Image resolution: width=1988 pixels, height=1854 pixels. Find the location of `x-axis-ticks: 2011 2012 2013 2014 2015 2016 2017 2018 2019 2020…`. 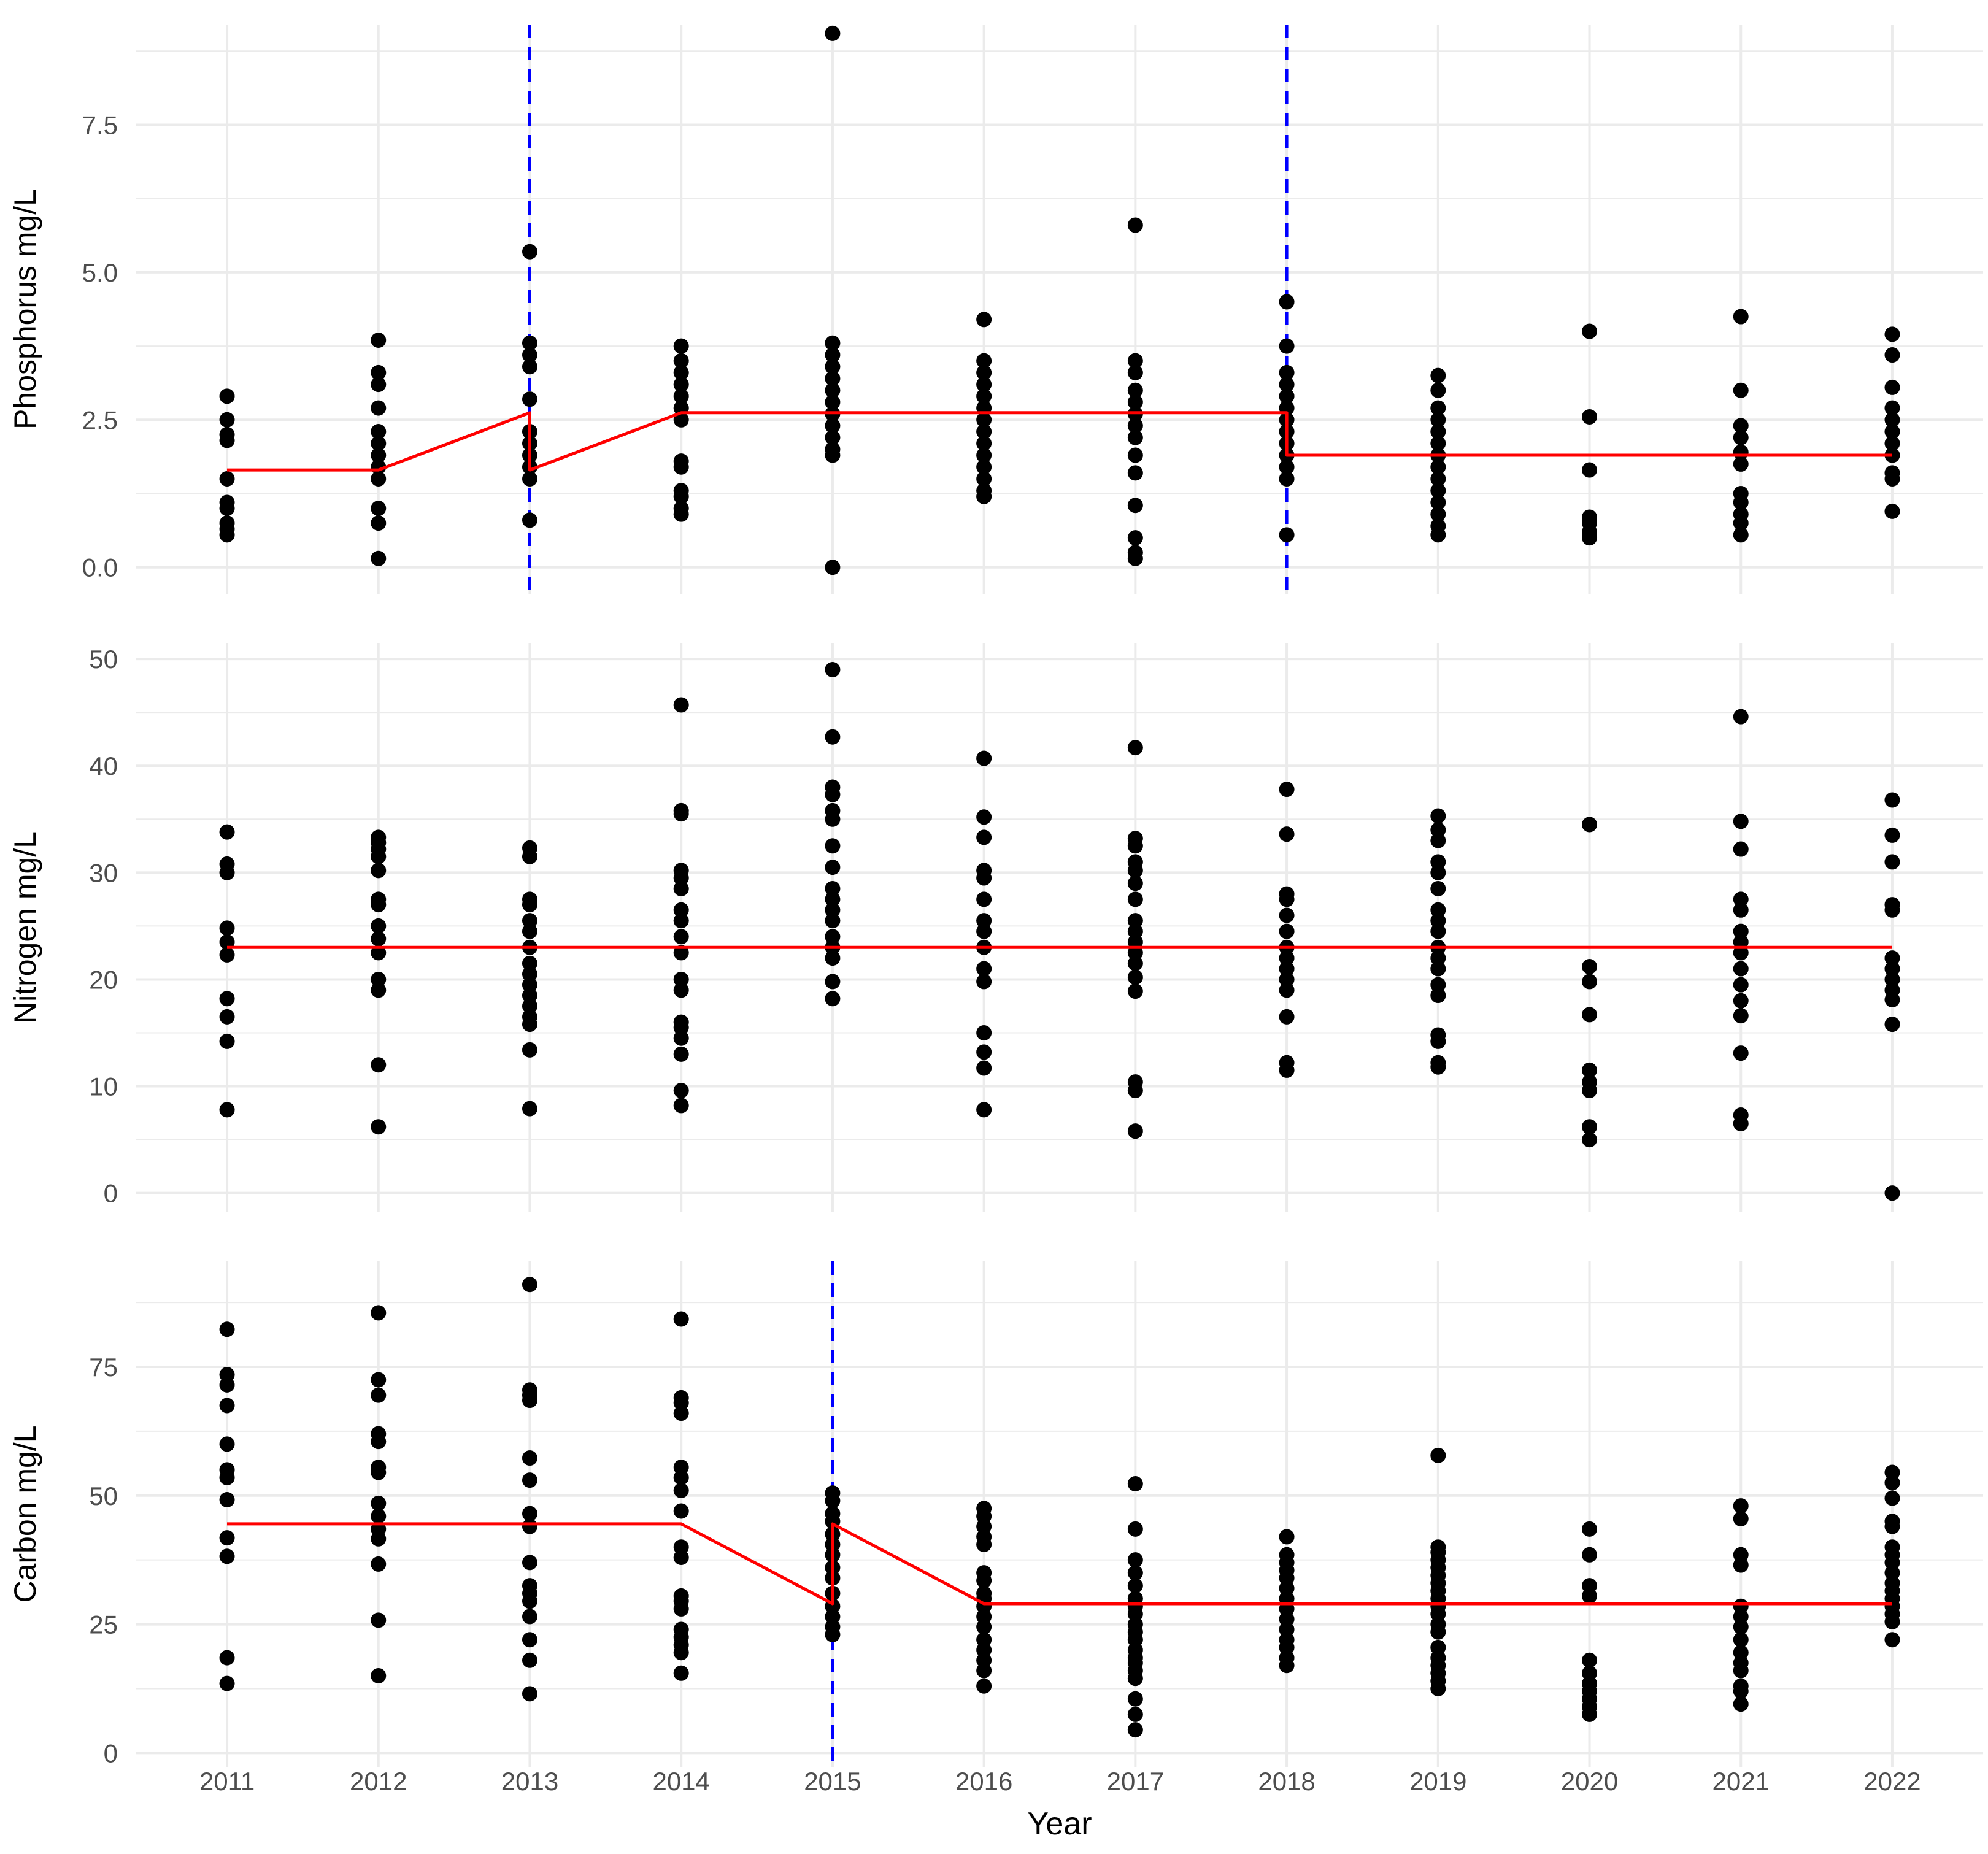

x-axis-ticks: 2011 2012 2013 2014 2015 2016 2017 2018 2019 2020… is located at coordinates (1060, 1782).